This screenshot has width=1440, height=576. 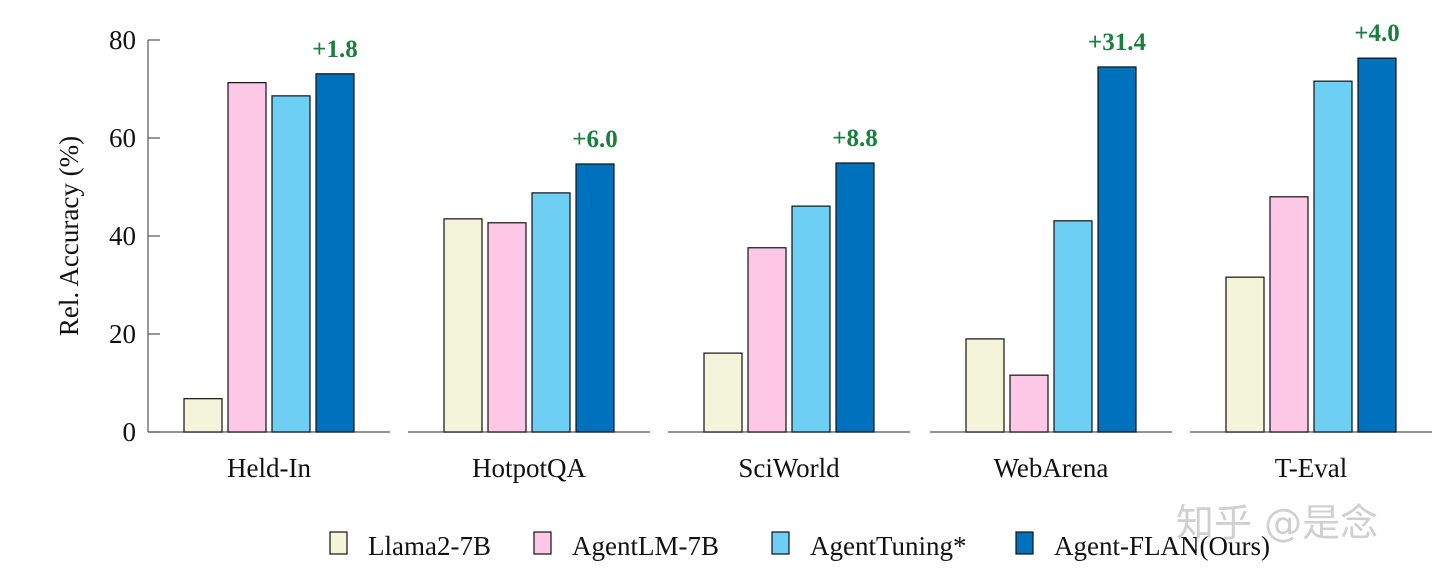 I want to click on watermark: 知乎 @是念, so click(x=1277, y=523).